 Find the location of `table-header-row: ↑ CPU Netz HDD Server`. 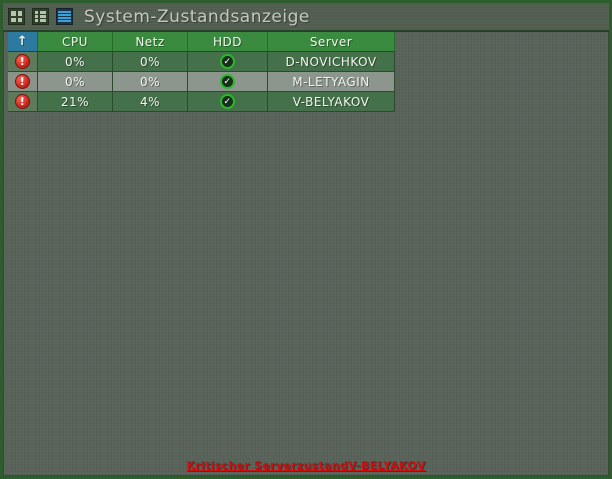

table-header-row: ↑ CPU Netz HDD Server is located at coordinates (201, 42).